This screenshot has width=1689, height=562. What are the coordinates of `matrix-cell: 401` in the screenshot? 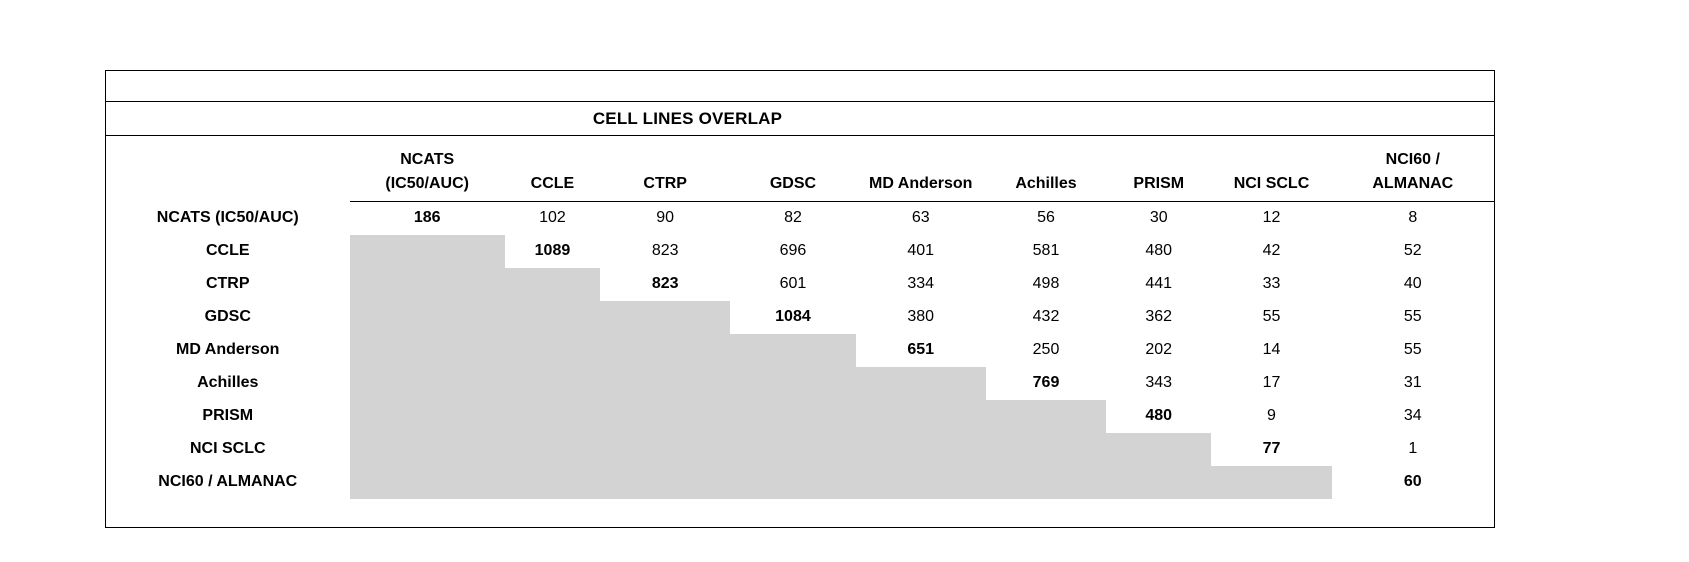 It's located at (921, 250).